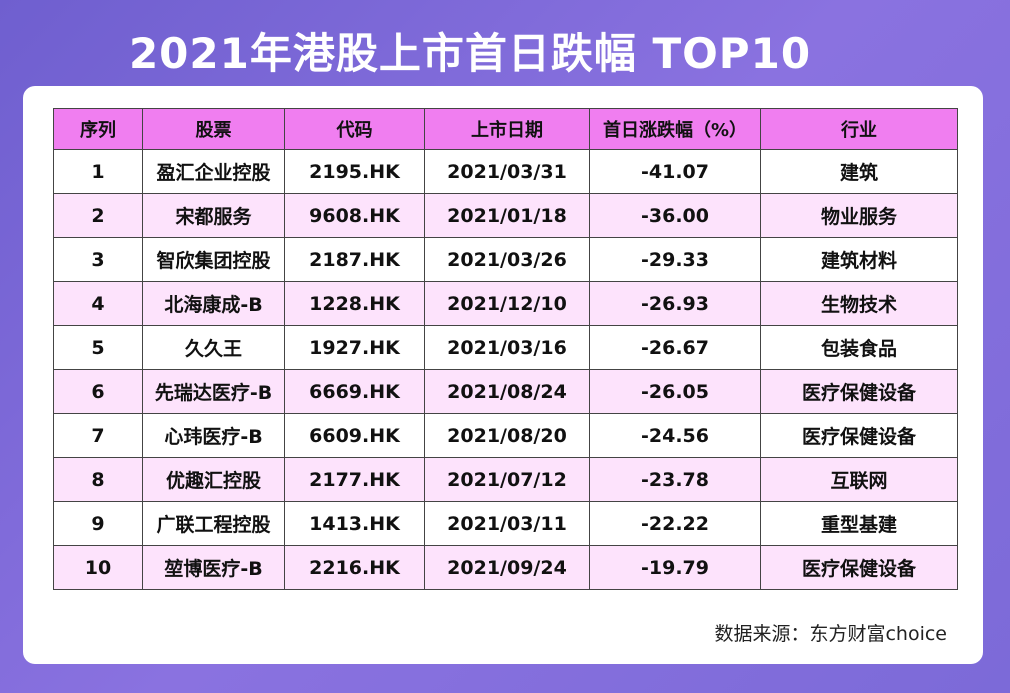  I want to click on column-header: 序列, so click(98, 129).